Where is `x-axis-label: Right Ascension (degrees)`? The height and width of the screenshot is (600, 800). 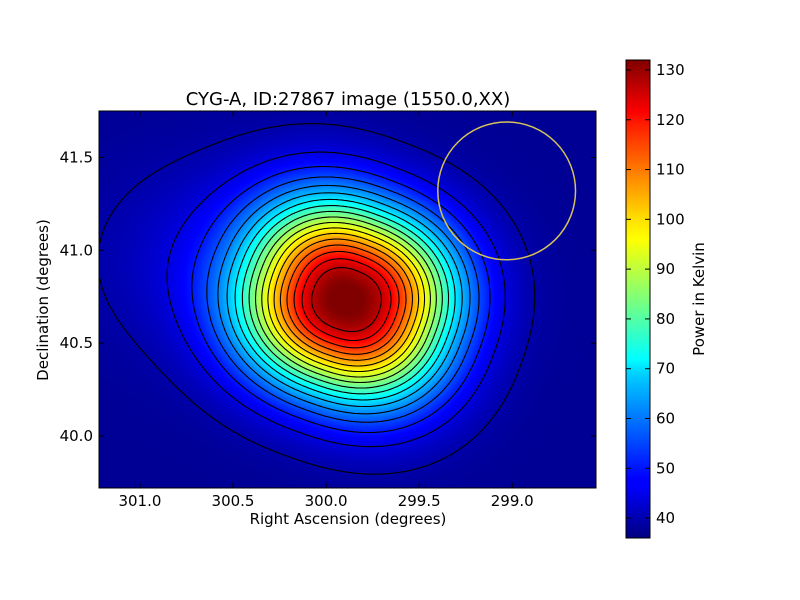 x-axis-label: Right Ascension (degrees) is located at coordinates (348, 519).